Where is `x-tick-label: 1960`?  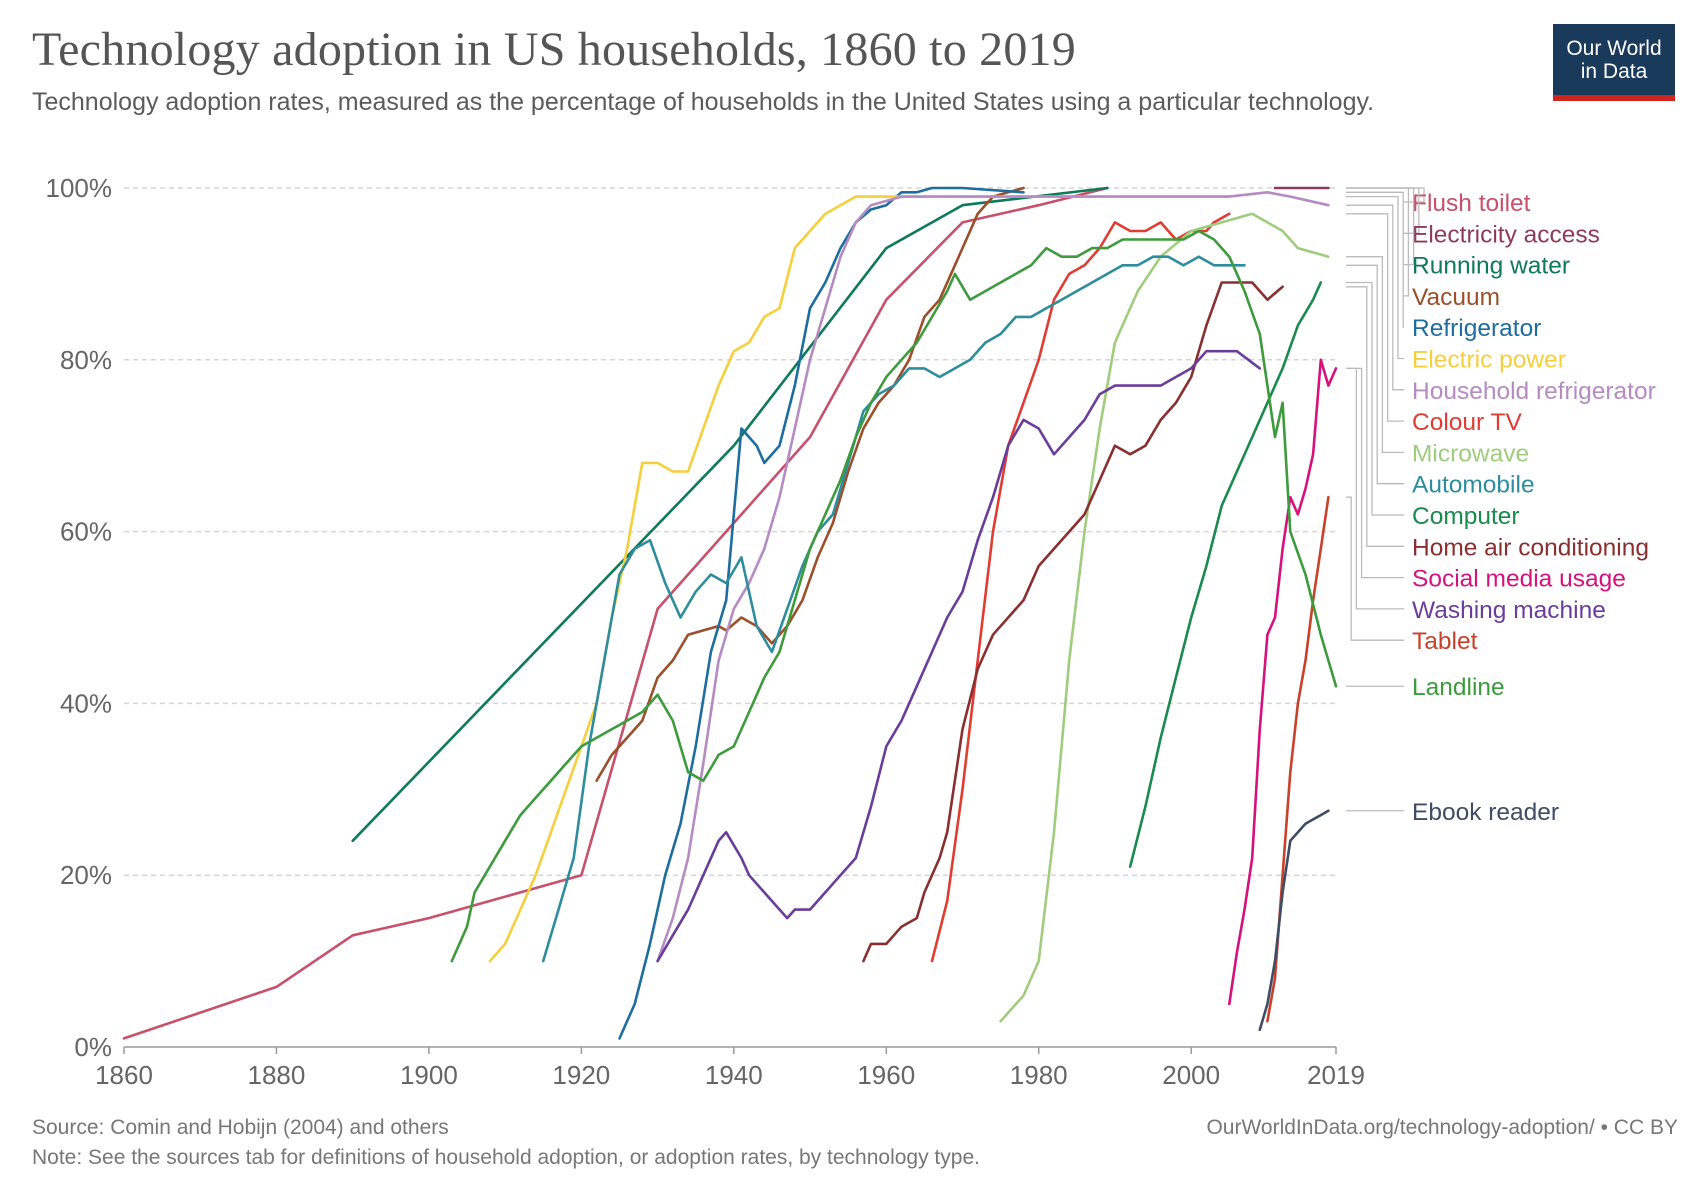
x-tick-label: 1960 is located at coordinates (886, 1075).